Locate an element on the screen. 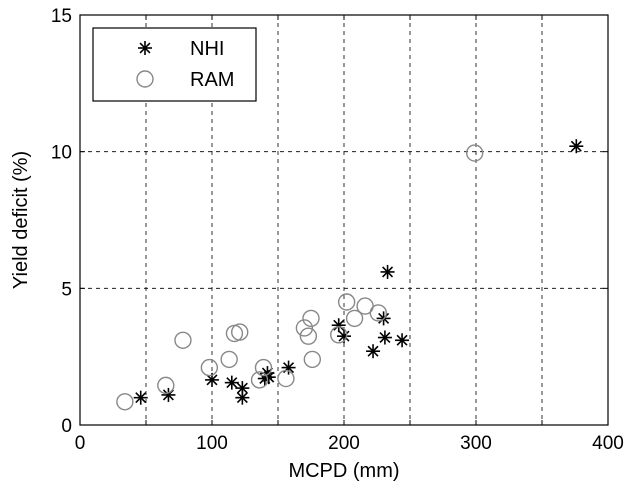  y-tick-label: 15 is located at coordinates (61, 16).